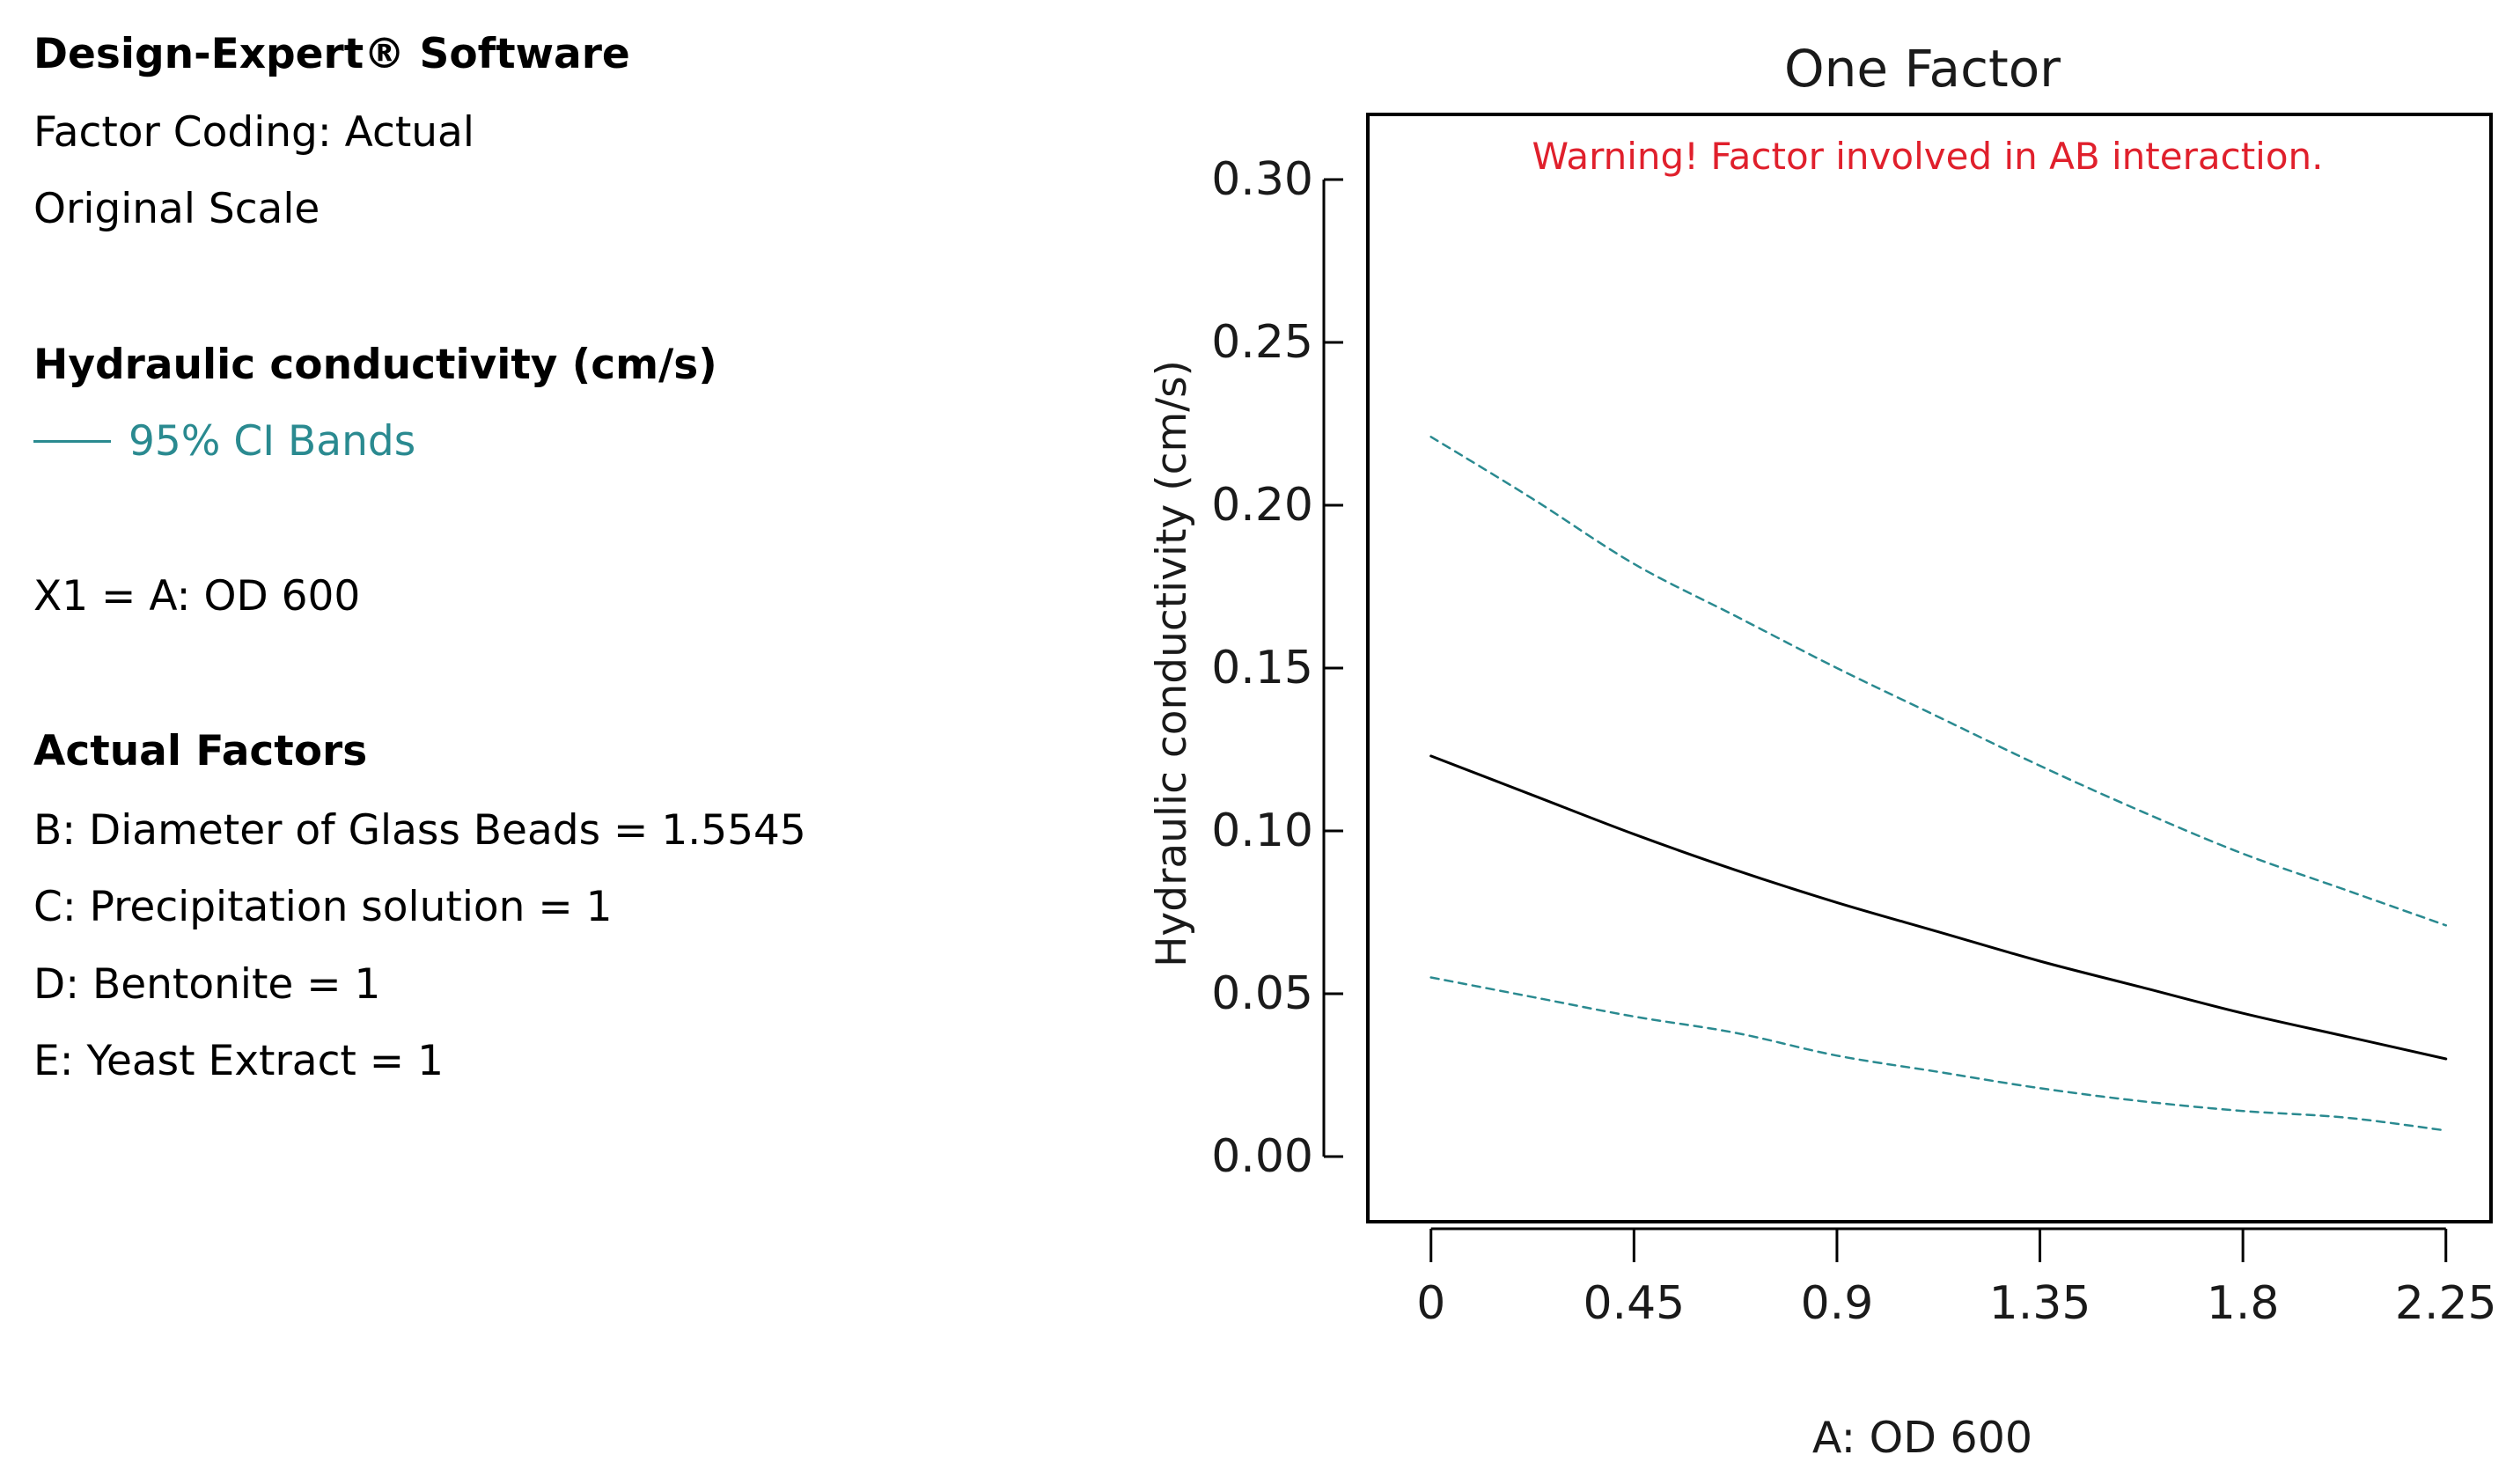 This screenshot has height=1484, width=2513. Describe the element at coordinates (1262, 343) in the screenshot. I see `y-tick-label: 0.25` at that location.